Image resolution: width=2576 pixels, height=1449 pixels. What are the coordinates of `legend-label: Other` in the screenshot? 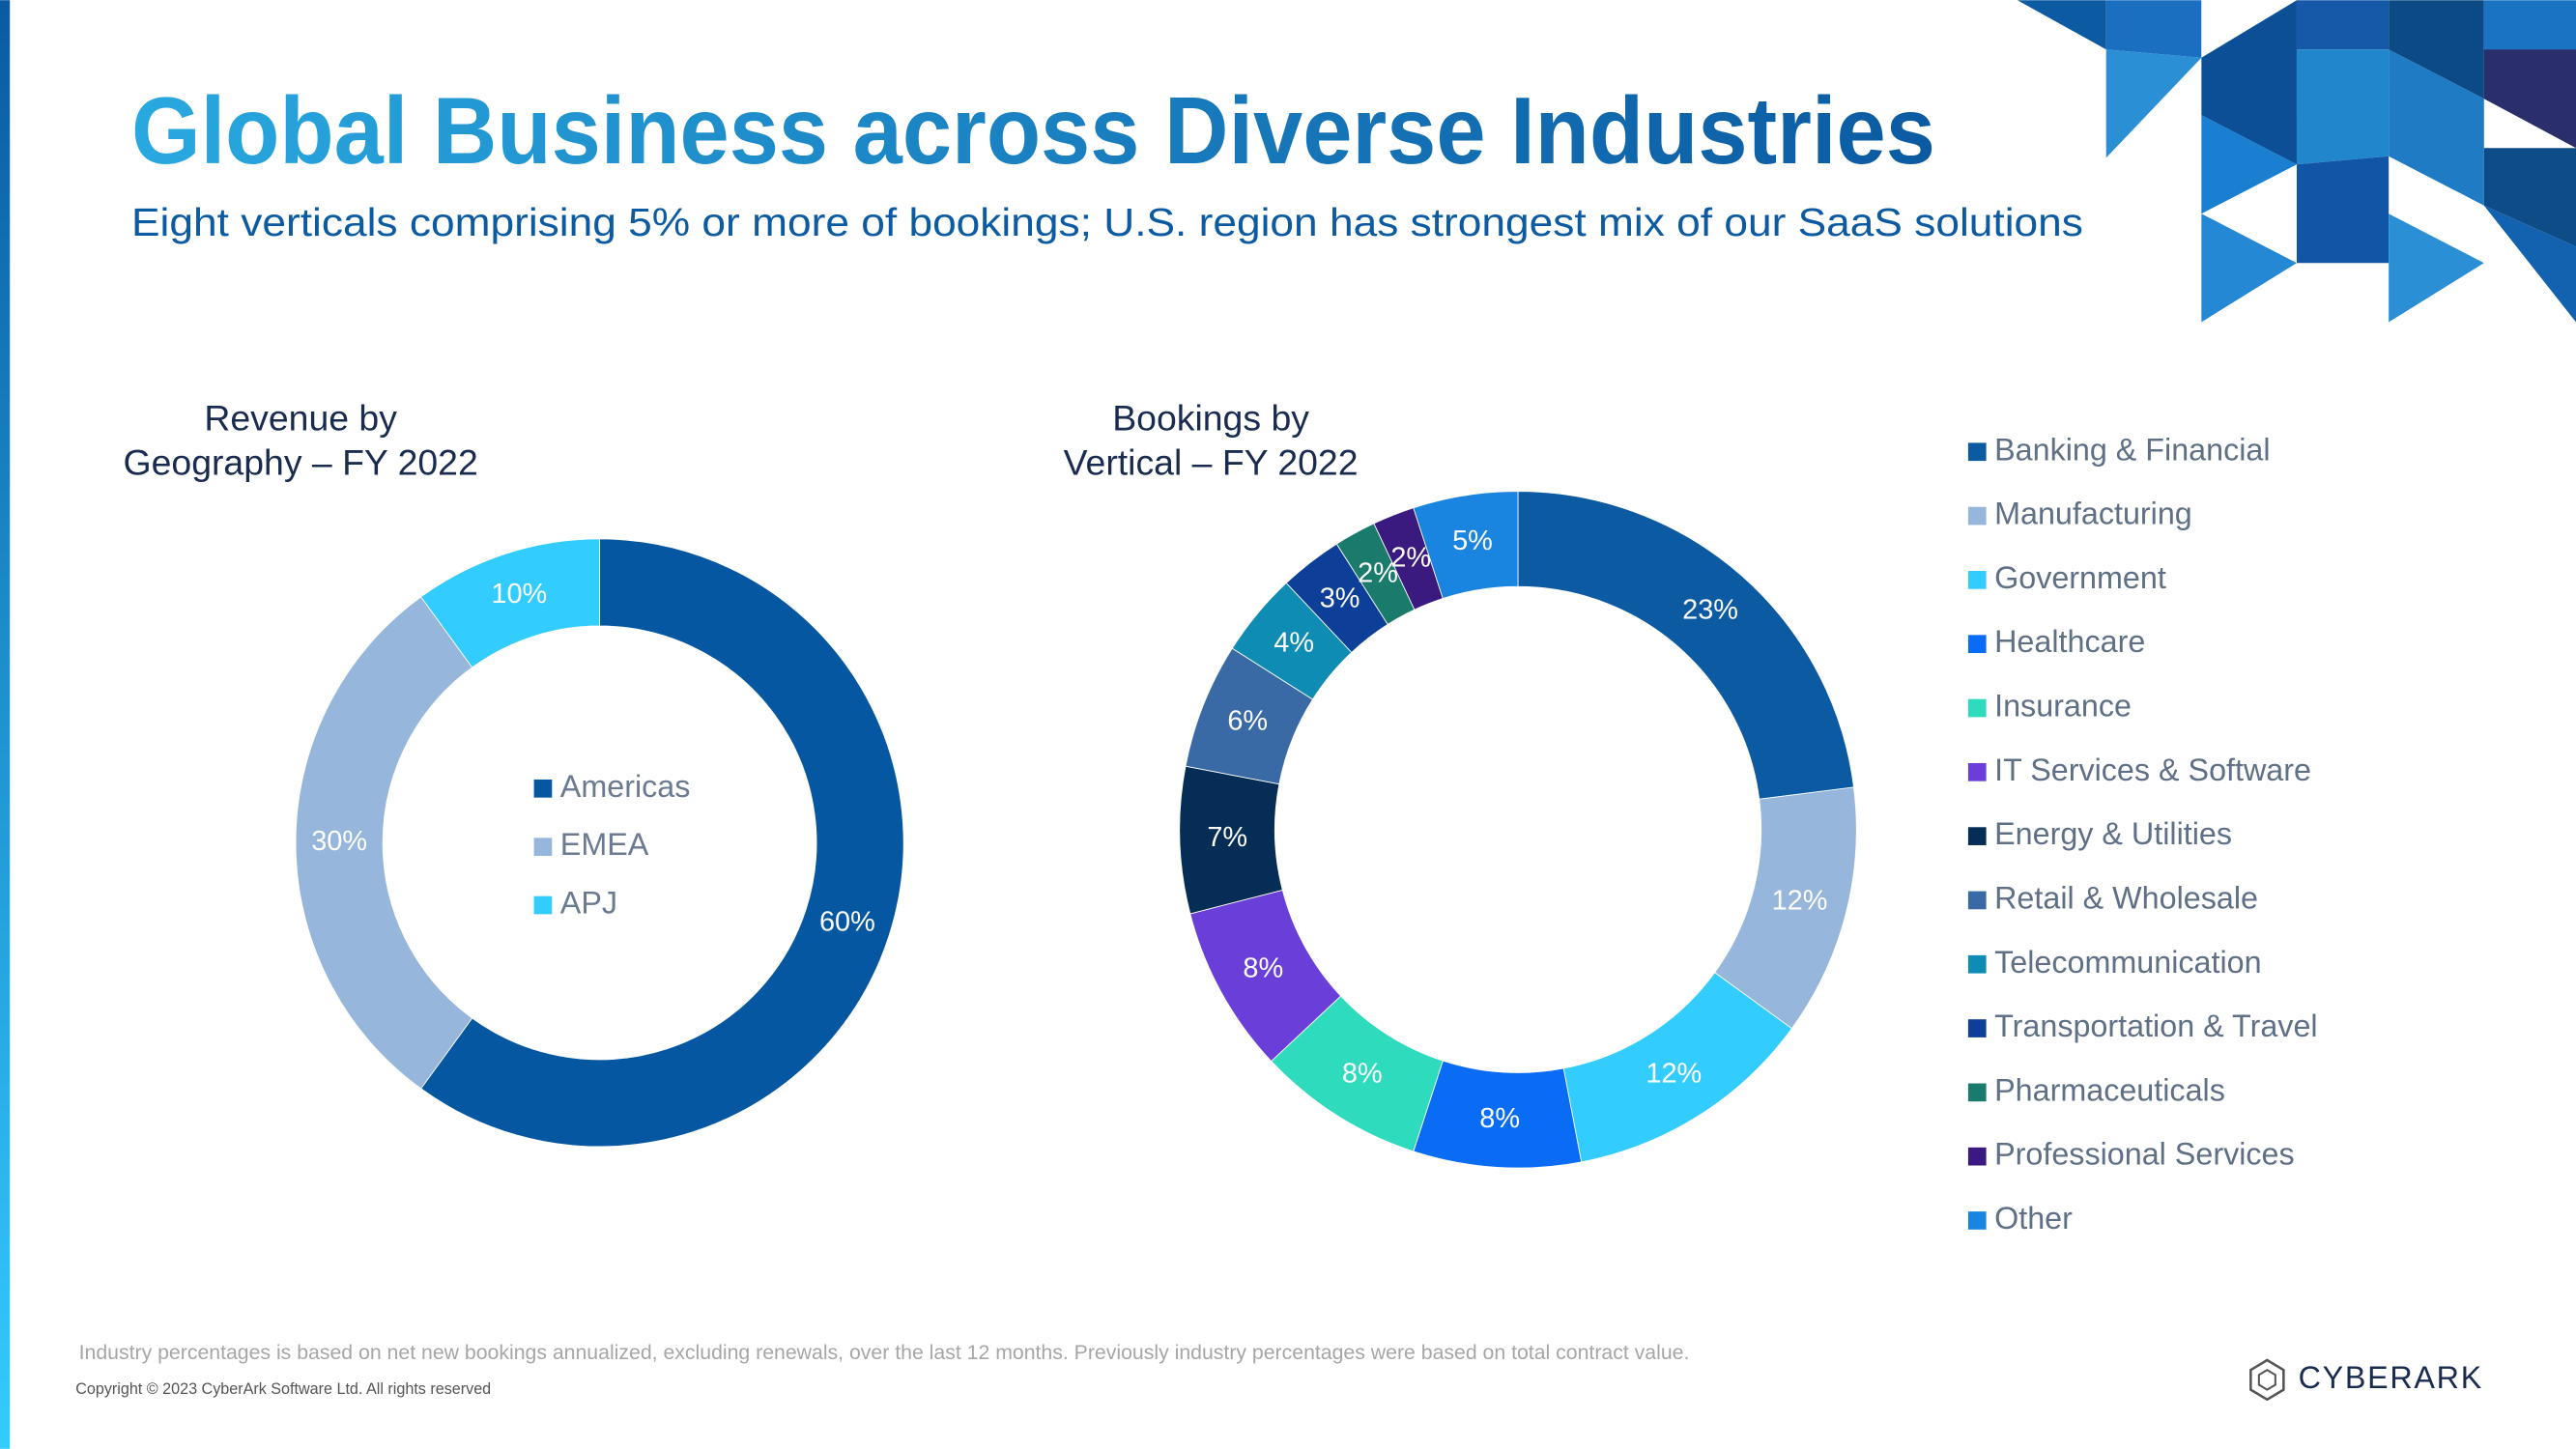 It's located at (2034, 1218).